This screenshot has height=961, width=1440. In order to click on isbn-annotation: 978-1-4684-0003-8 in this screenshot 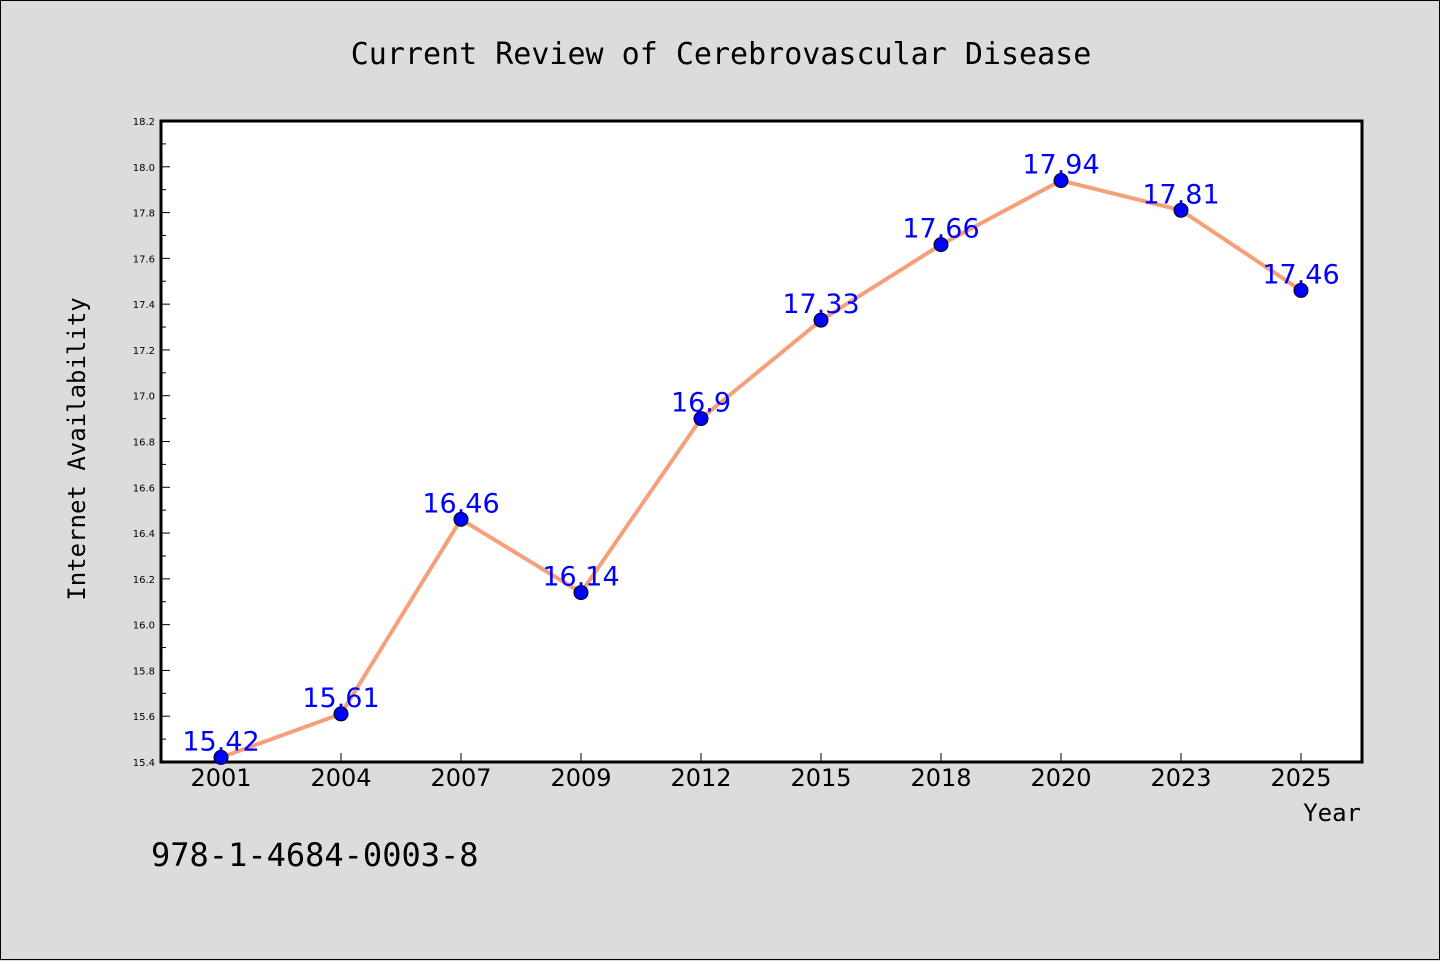, I will do `click(315, 855)`.